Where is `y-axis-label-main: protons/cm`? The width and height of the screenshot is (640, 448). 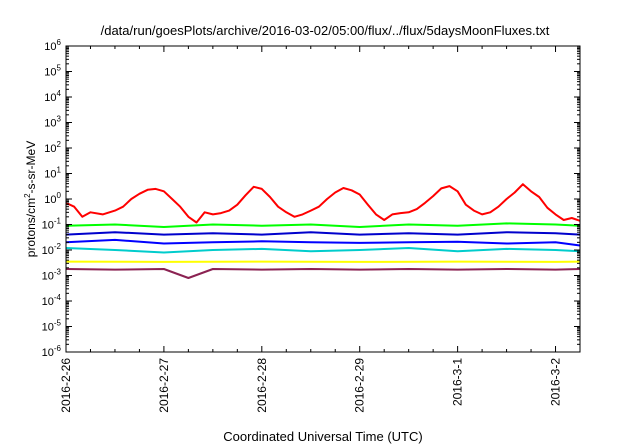 y-axis-label-main: protons/cm is located at coordinates (31, 227).